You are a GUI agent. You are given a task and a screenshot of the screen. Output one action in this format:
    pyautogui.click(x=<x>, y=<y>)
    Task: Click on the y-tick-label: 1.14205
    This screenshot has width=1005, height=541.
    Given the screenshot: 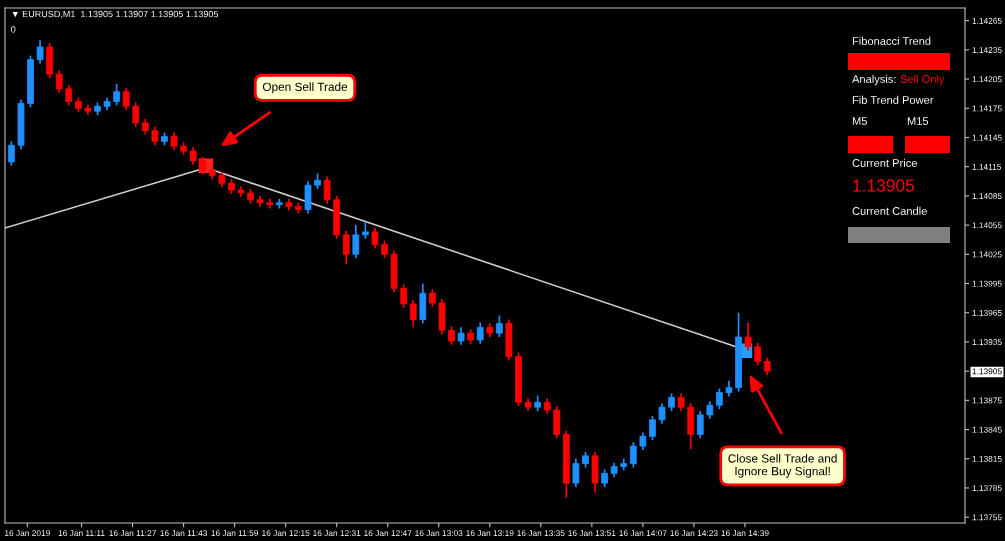 What is the action you would take?
    pyautogui.click(x=987, y=79)
    